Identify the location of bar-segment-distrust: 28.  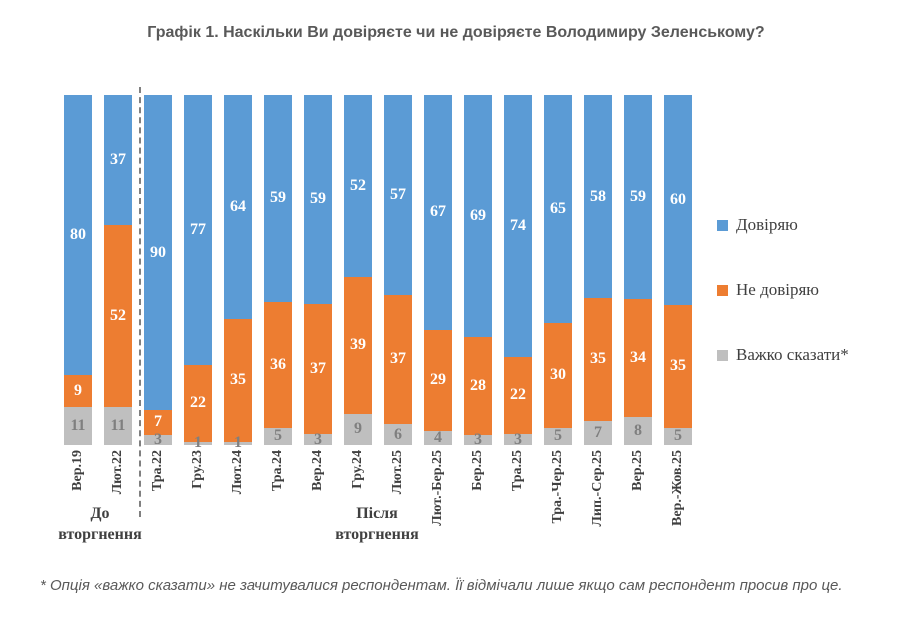
(478, 385).